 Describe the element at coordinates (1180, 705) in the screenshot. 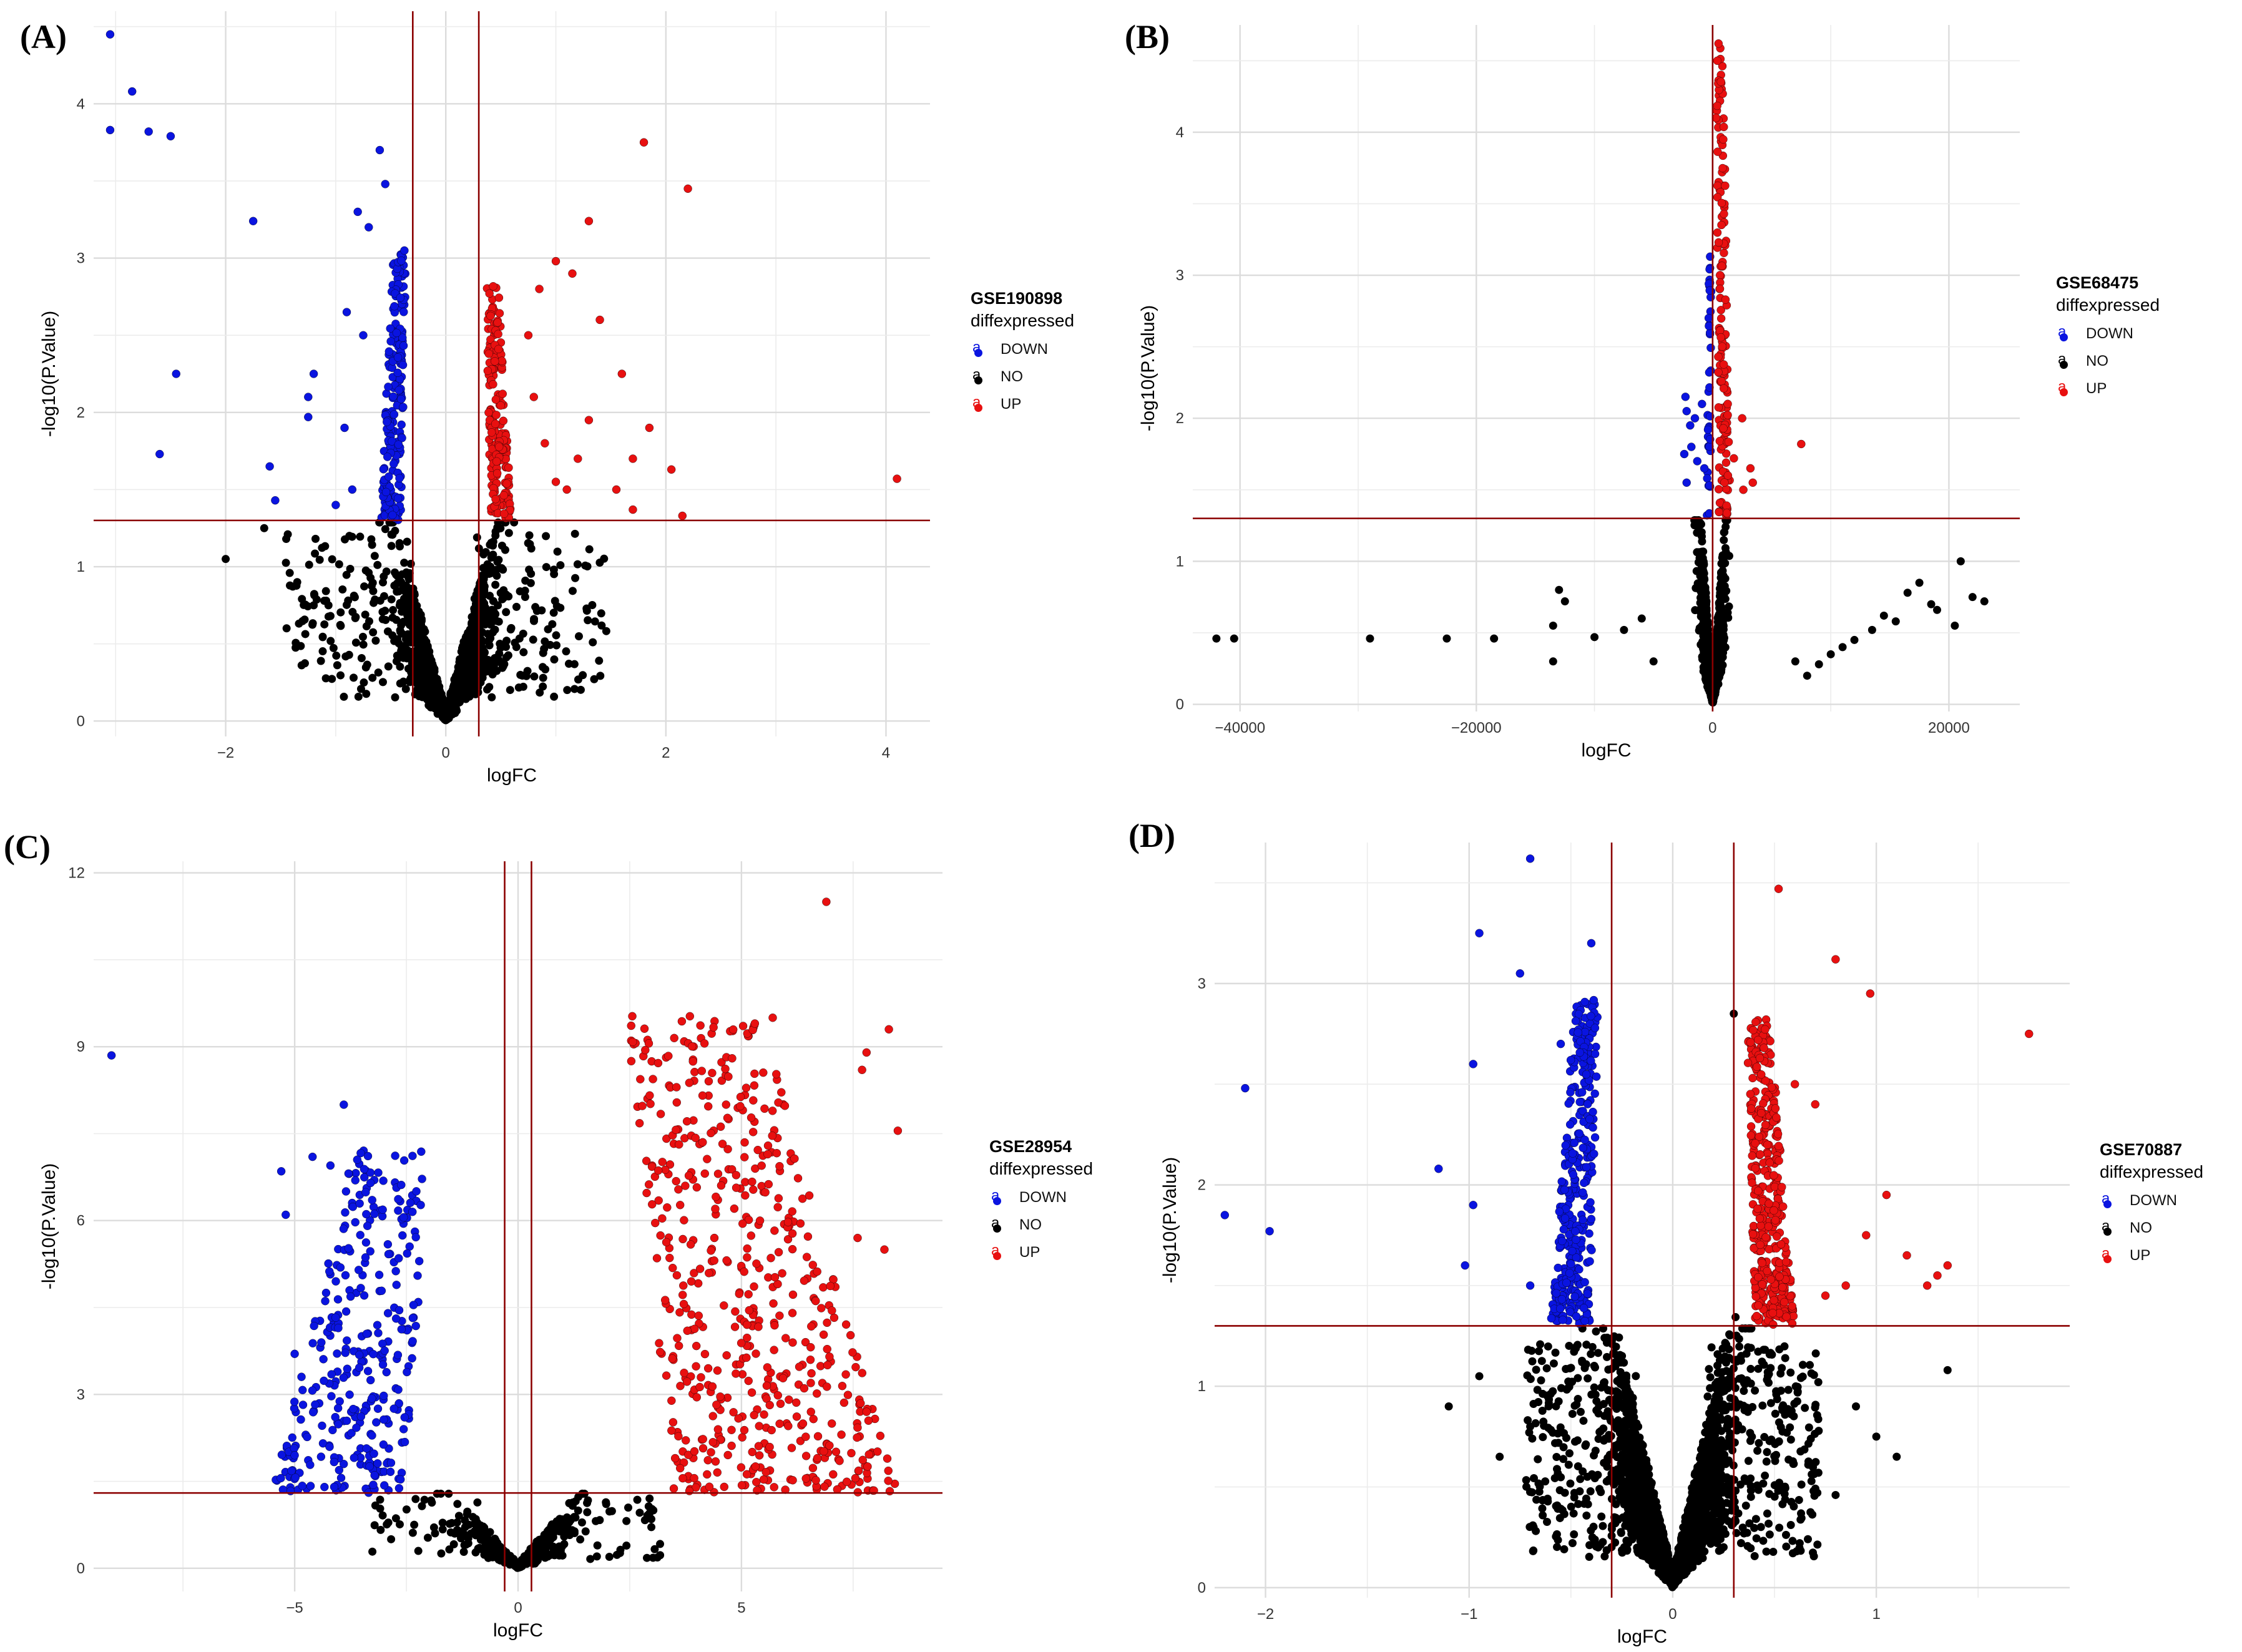

I see `y-tick-label: 0` at that location.